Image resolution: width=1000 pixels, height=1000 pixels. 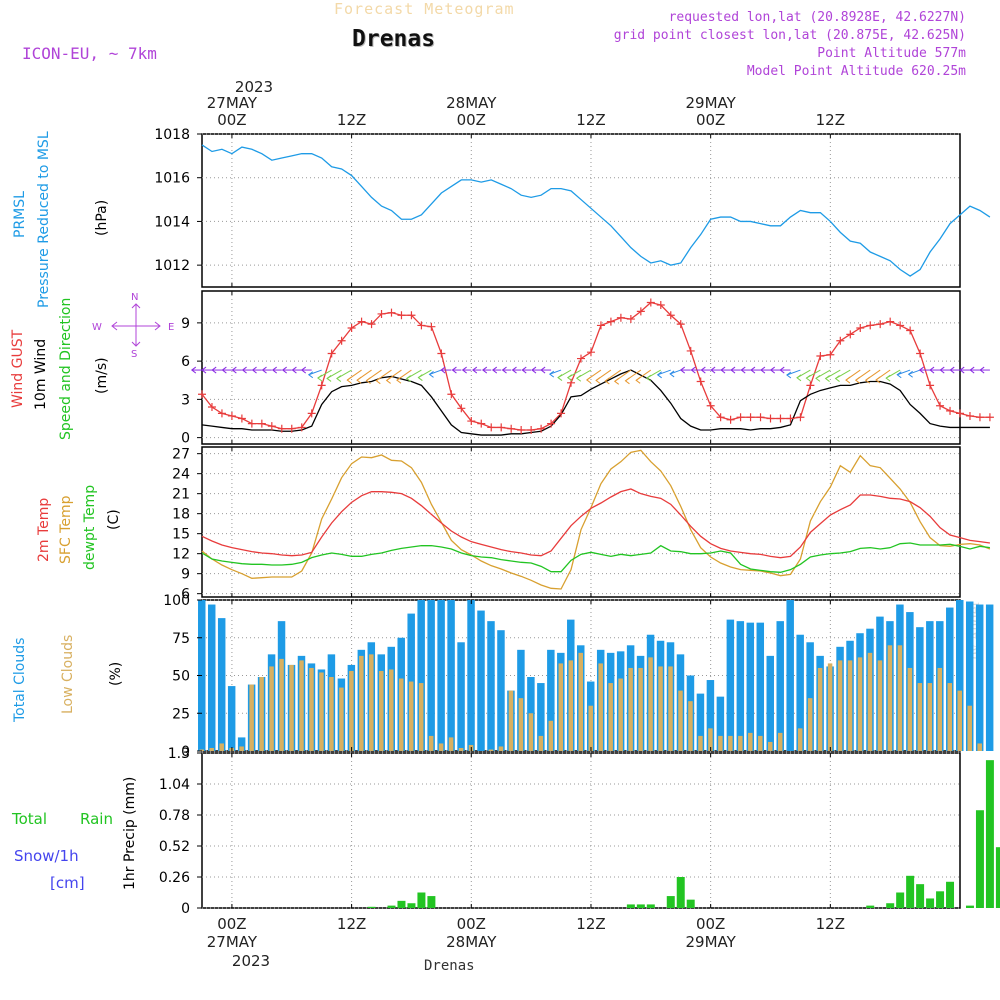 I want to click on pressure-unit: (hPa), so click(x=102, y=218).